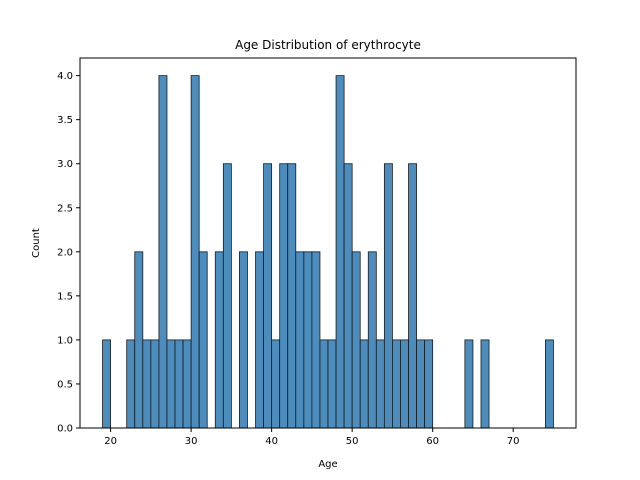 This screenshot has width=640, height=480. I want to click on y-tick-label: 3.5, so click(65, 120).